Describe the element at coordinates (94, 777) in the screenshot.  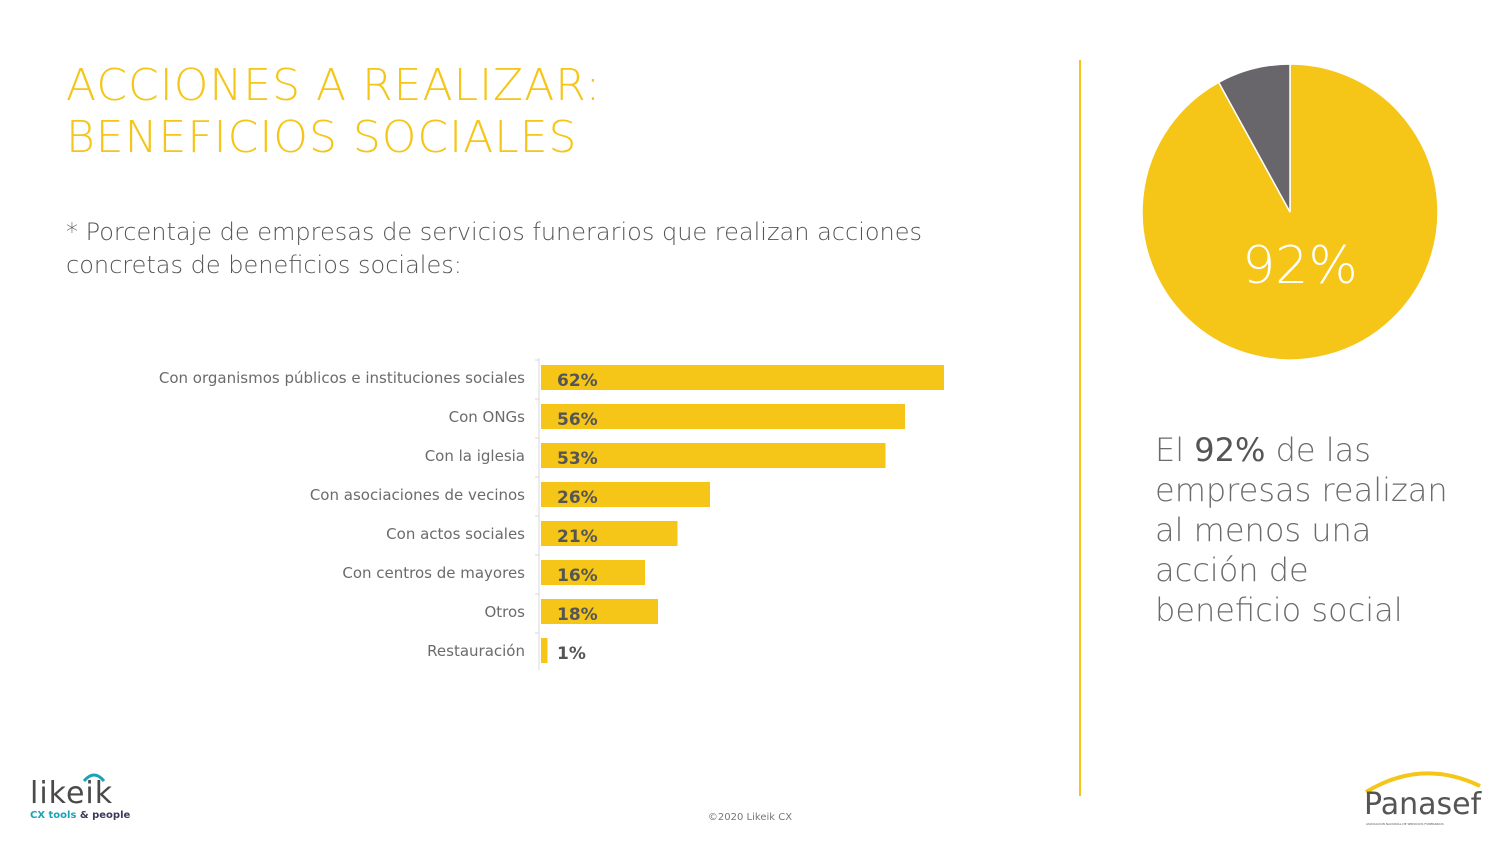
I see `likeik-arc-icon` at that location.